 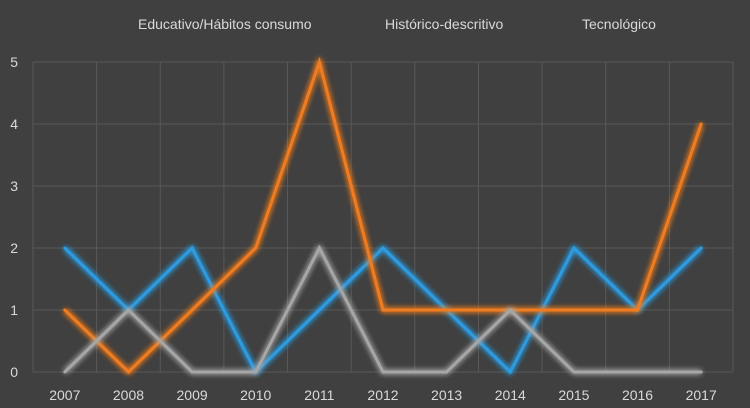 I want to click on x-tick-label: 2009, so click(x=192, y=395).